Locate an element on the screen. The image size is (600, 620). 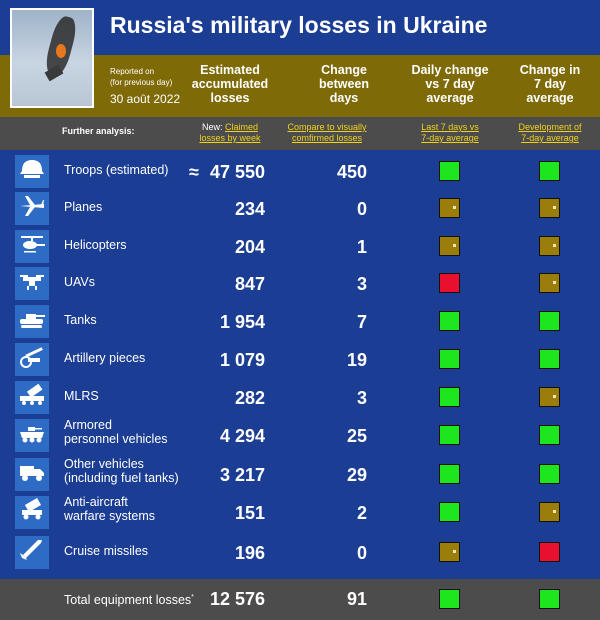
drone-icon-box is located at coordinates (32, 283).